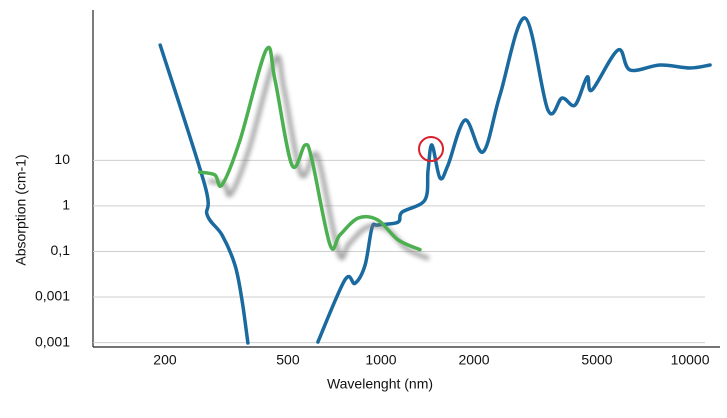  What do you see at coordinates (21, 209) in the screenshot?
I see `y-axis-title: Absorption (cm-1)` at bounding box center [21, 209].